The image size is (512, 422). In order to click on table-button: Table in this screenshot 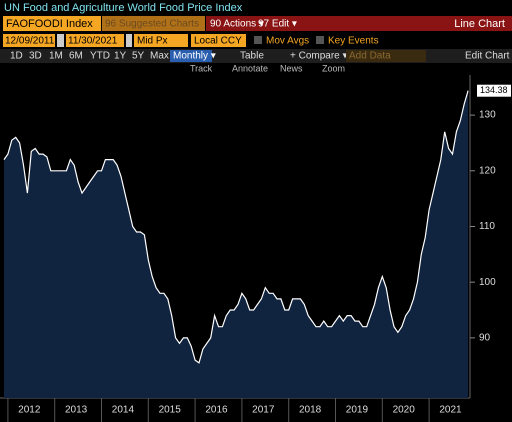, I will do `click(252, 56)`.